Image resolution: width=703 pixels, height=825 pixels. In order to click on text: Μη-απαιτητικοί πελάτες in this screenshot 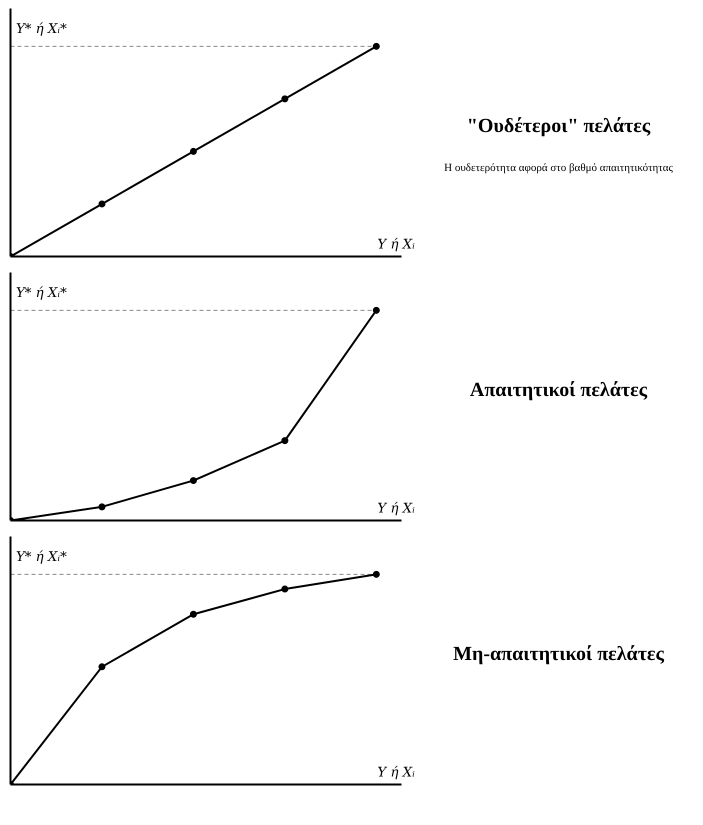, I will do `click(558, 654)`.